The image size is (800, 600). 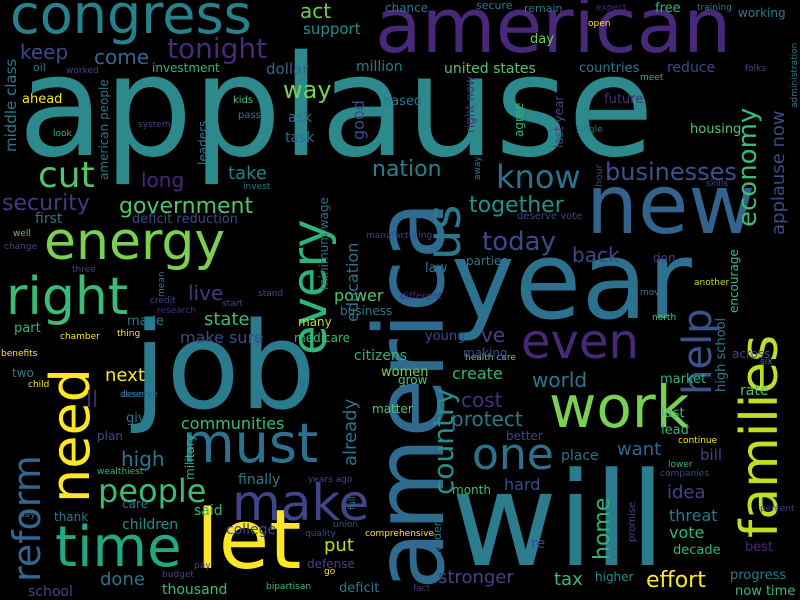 I want to click on word: high school, so click(x=721, y=354).